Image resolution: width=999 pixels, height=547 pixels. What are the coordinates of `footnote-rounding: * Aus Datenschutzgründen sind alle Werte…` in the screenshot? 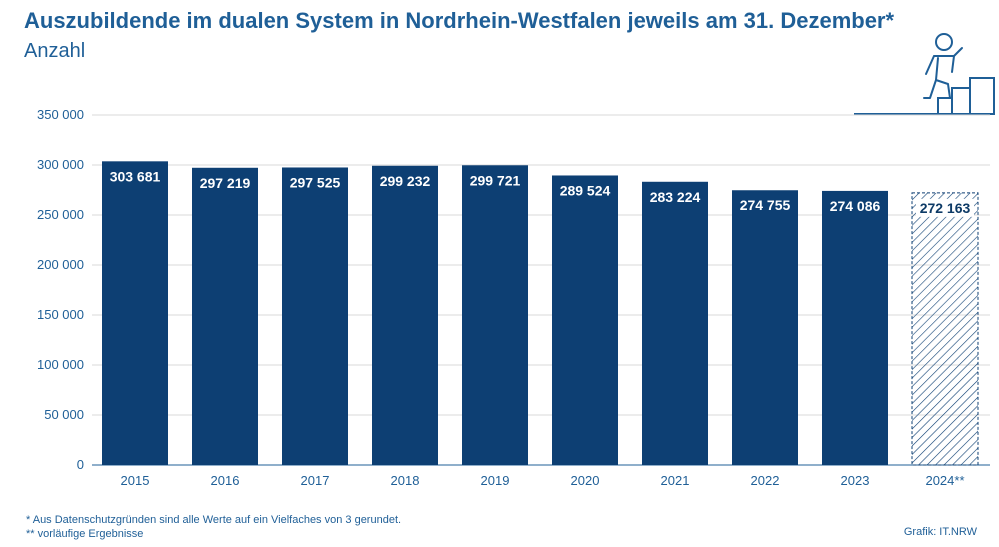 It's located at (214, 520).